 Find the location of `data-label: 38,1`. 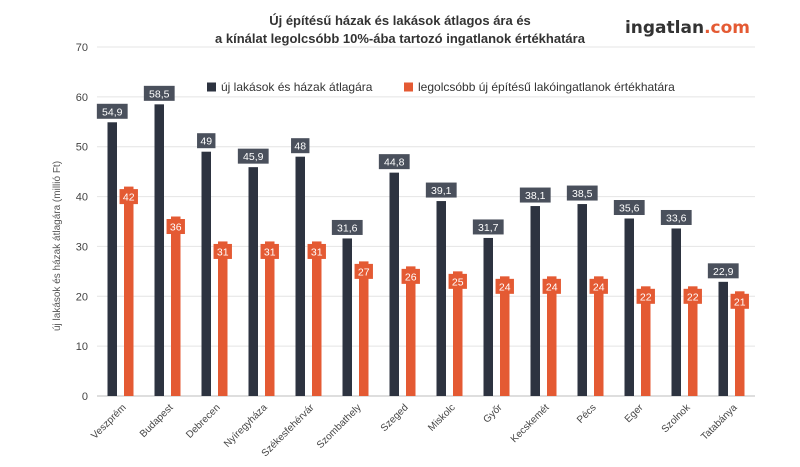

data-label: 38,1 is located at coordinates (535, 195).